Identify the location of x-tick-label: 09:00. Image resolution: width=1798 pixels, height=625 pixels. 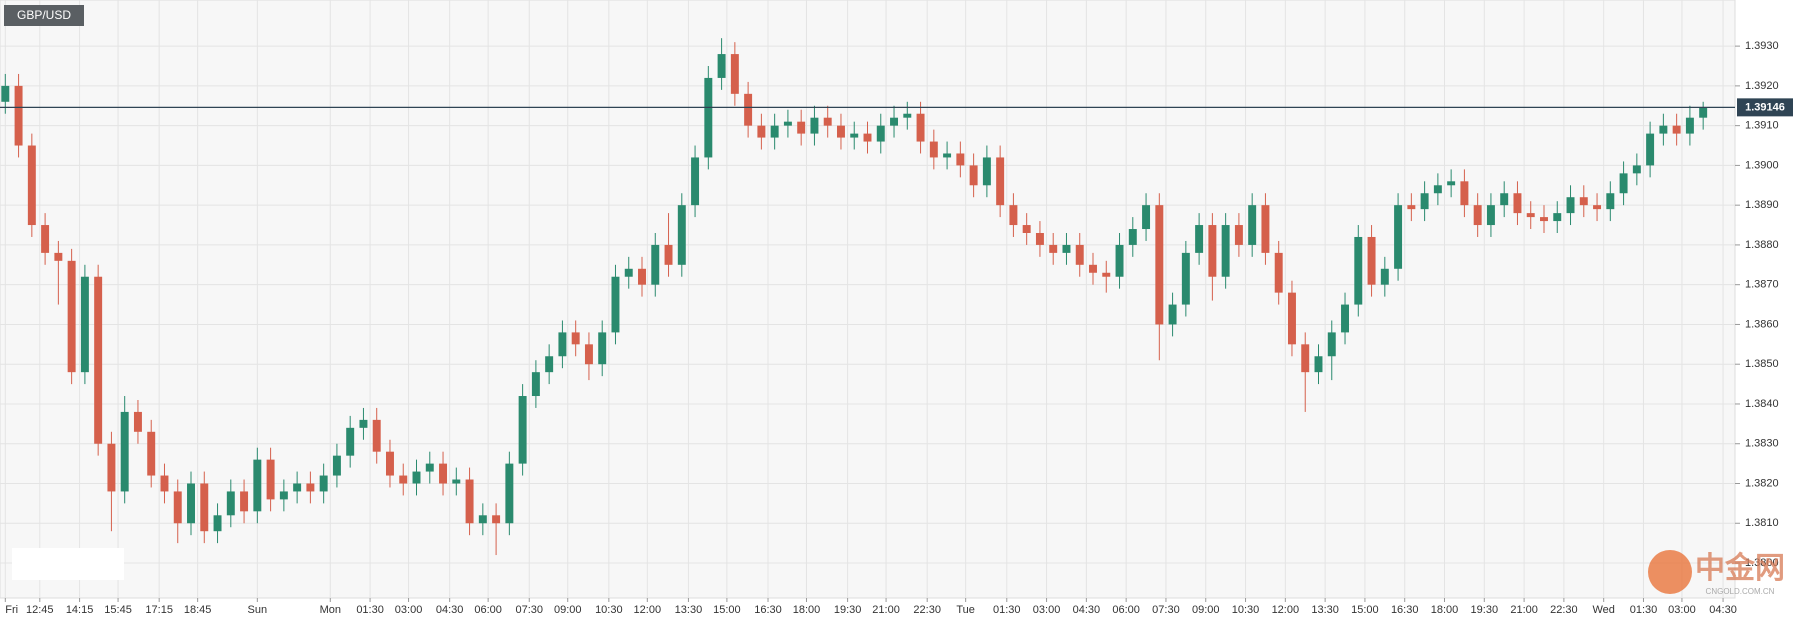
(568, 610).